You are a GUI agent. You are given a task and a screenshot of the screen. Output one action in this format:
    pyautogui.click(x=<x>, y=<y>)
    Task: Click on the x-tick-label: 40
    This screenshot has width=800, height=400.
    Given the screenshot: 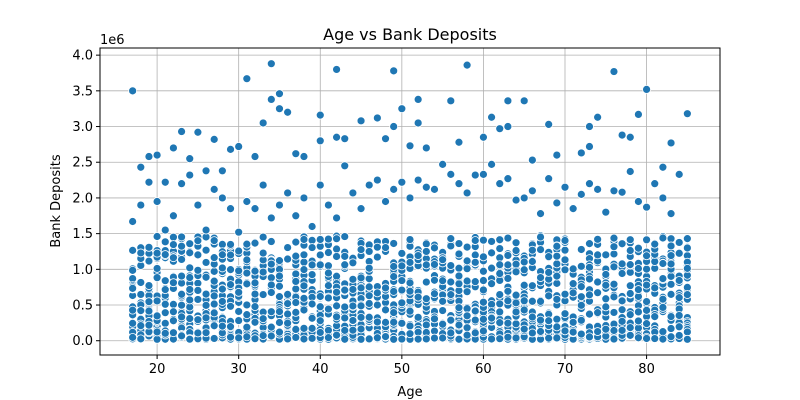 What is the action you would take?
    pyautogui.click(x=320, y=369)
    